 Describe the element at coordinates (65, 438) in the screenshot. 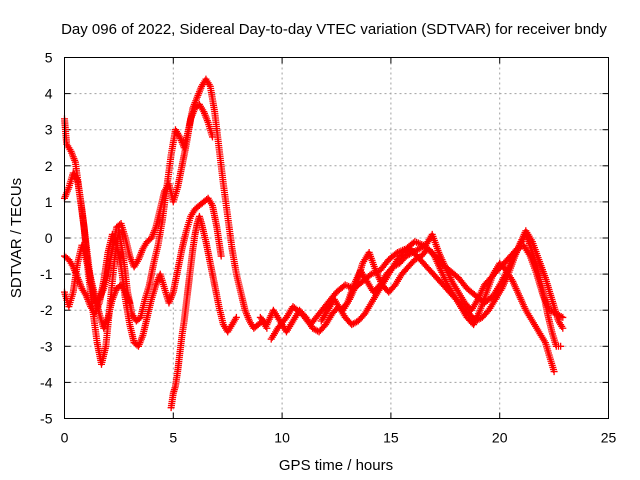

I see `x-tick-label: 0` at that location.